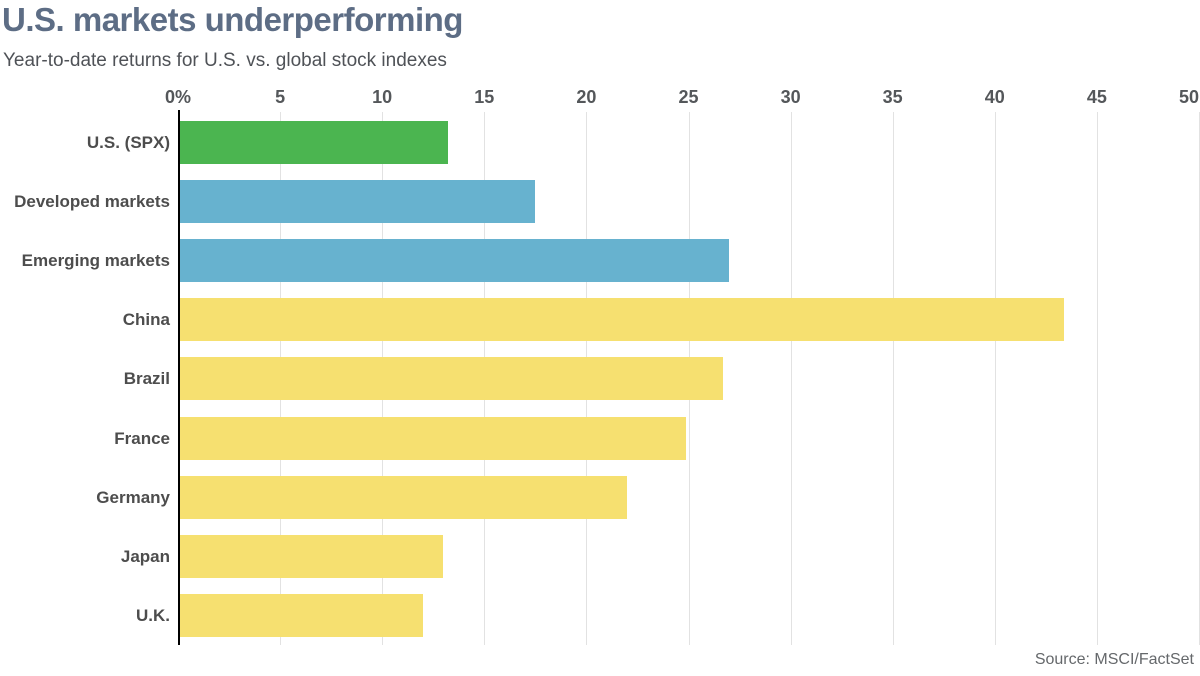 The height and width of the screenshot is (676, 1200). What do you see at coordinates (128, 142) in the screenshot?
I see `category-label: U.S. (SPX)` at bounding box center [128, 142].